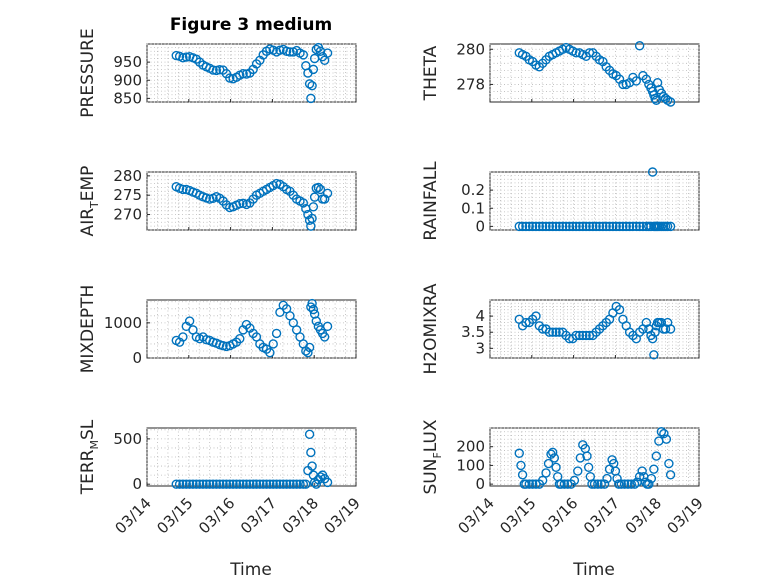 This screenshot has height=583, width=778. What do you see at coordinates (594, 201) in the screenshot?
I see `grid` at bounding box center [594, 201].